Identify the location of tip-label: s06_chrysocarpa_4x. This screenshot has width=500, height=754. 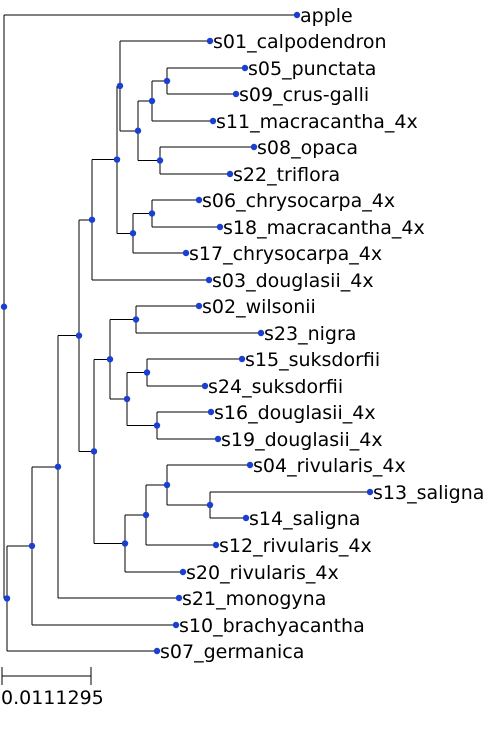
(298, 201).